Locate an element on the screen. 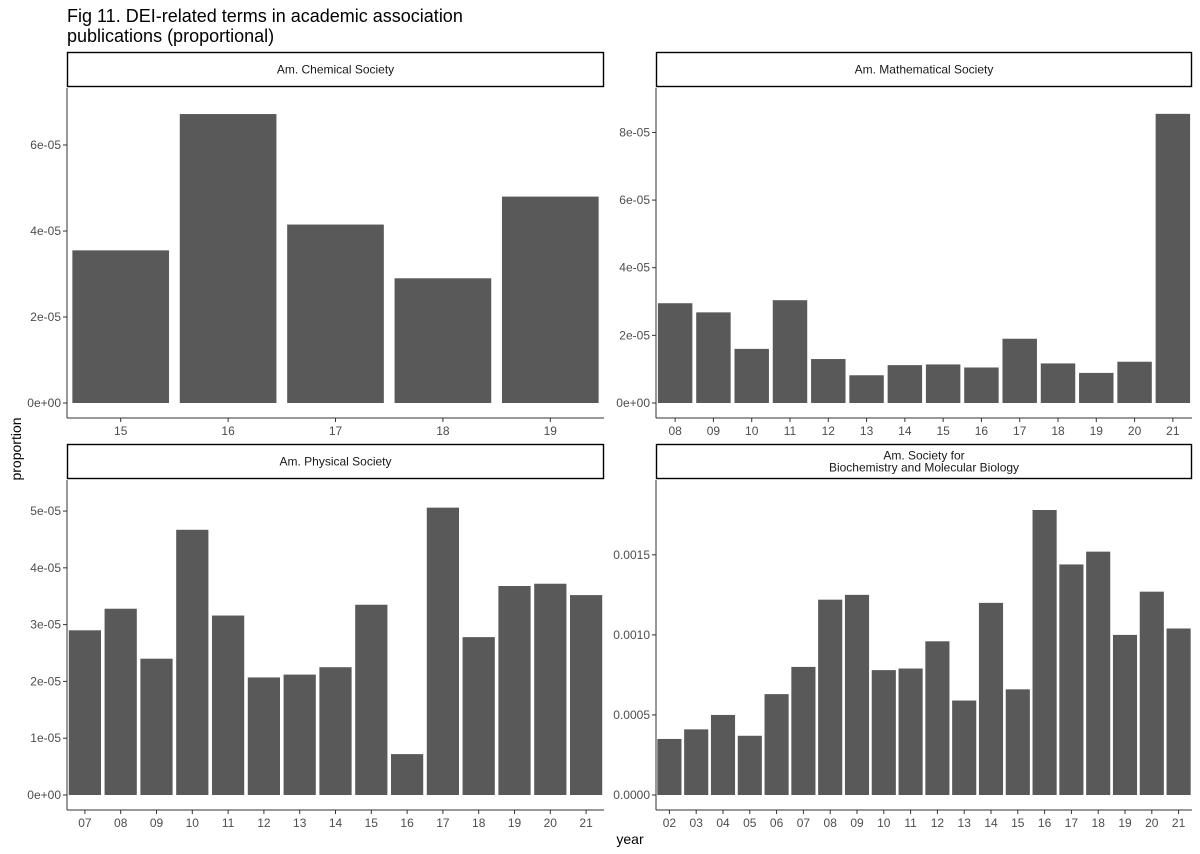 The width and height of the screenshot is (1200, 854). y-tick-label: 0.0000 is located at coordinates (631, 795).